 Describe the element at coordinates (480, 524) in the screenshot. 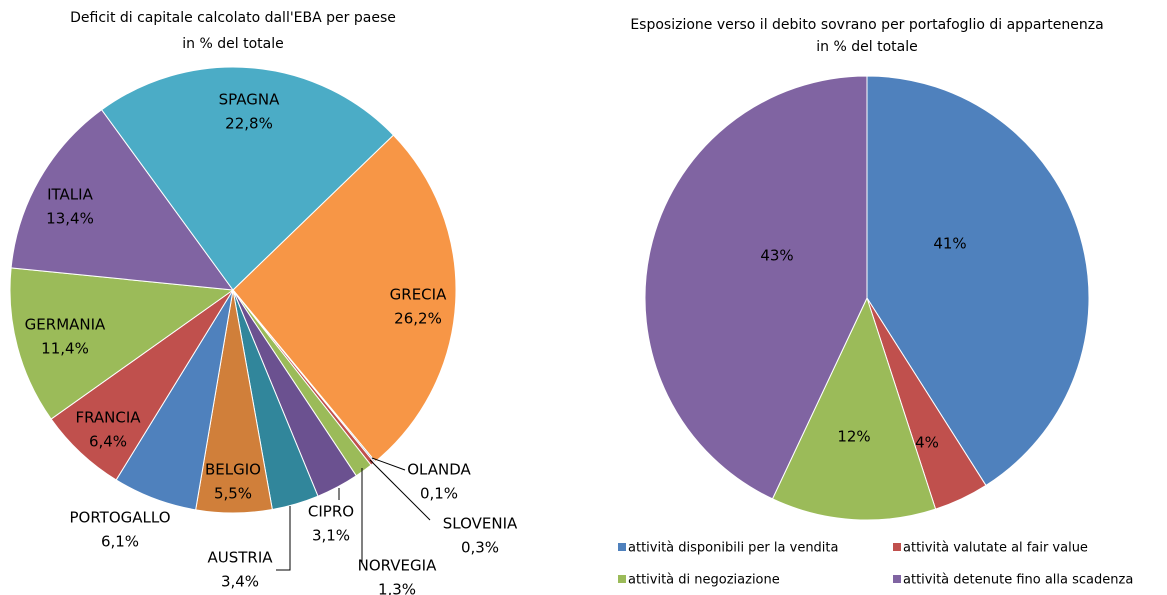

I see `slice-label: SLOVENIA` at that location.